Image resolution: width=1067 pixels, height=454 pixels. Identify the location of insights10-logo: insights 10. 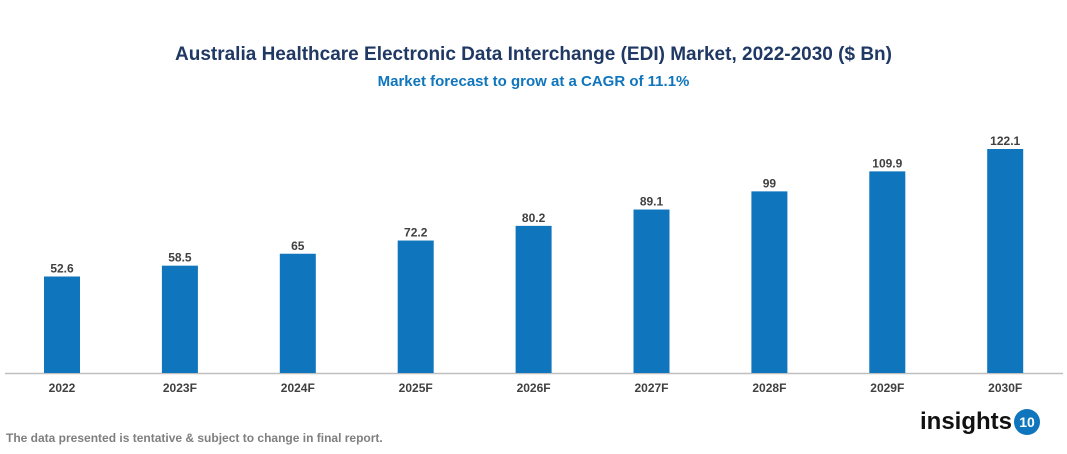
(980, 422).